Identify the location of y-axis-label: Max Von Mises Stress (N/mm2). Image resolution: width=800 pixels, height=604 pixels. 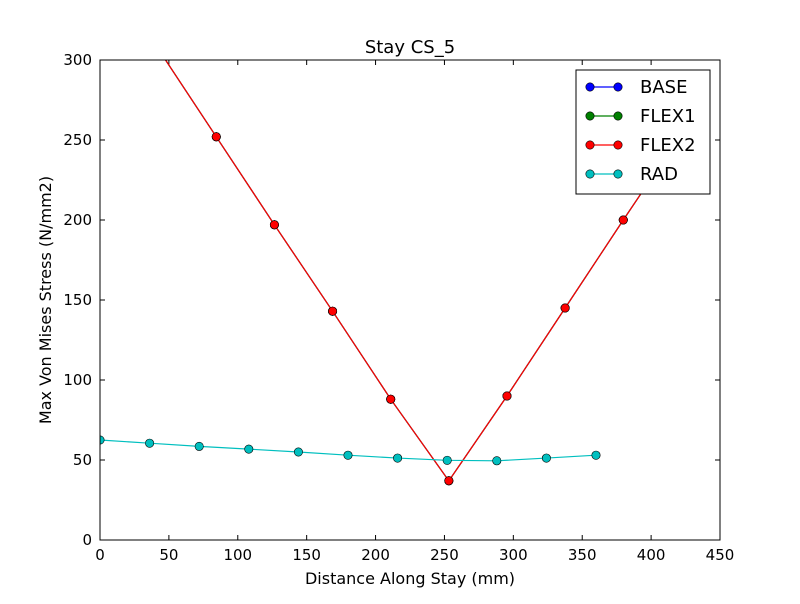
(45, 300).